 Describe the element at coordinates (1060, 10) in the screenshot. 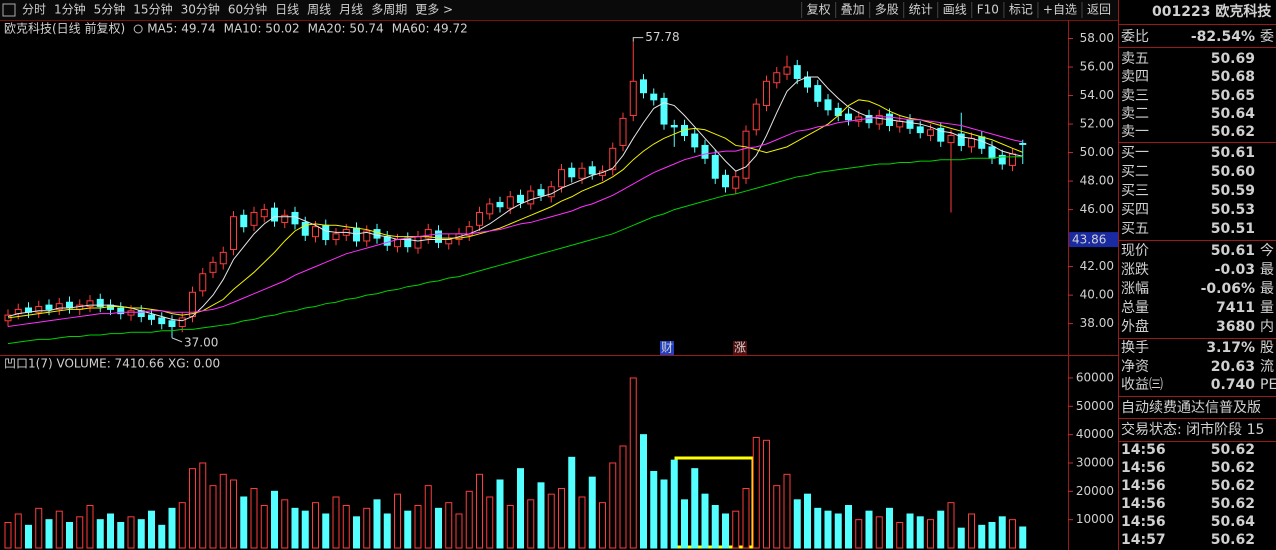

I see `toolbar-button: +自选` at that location.